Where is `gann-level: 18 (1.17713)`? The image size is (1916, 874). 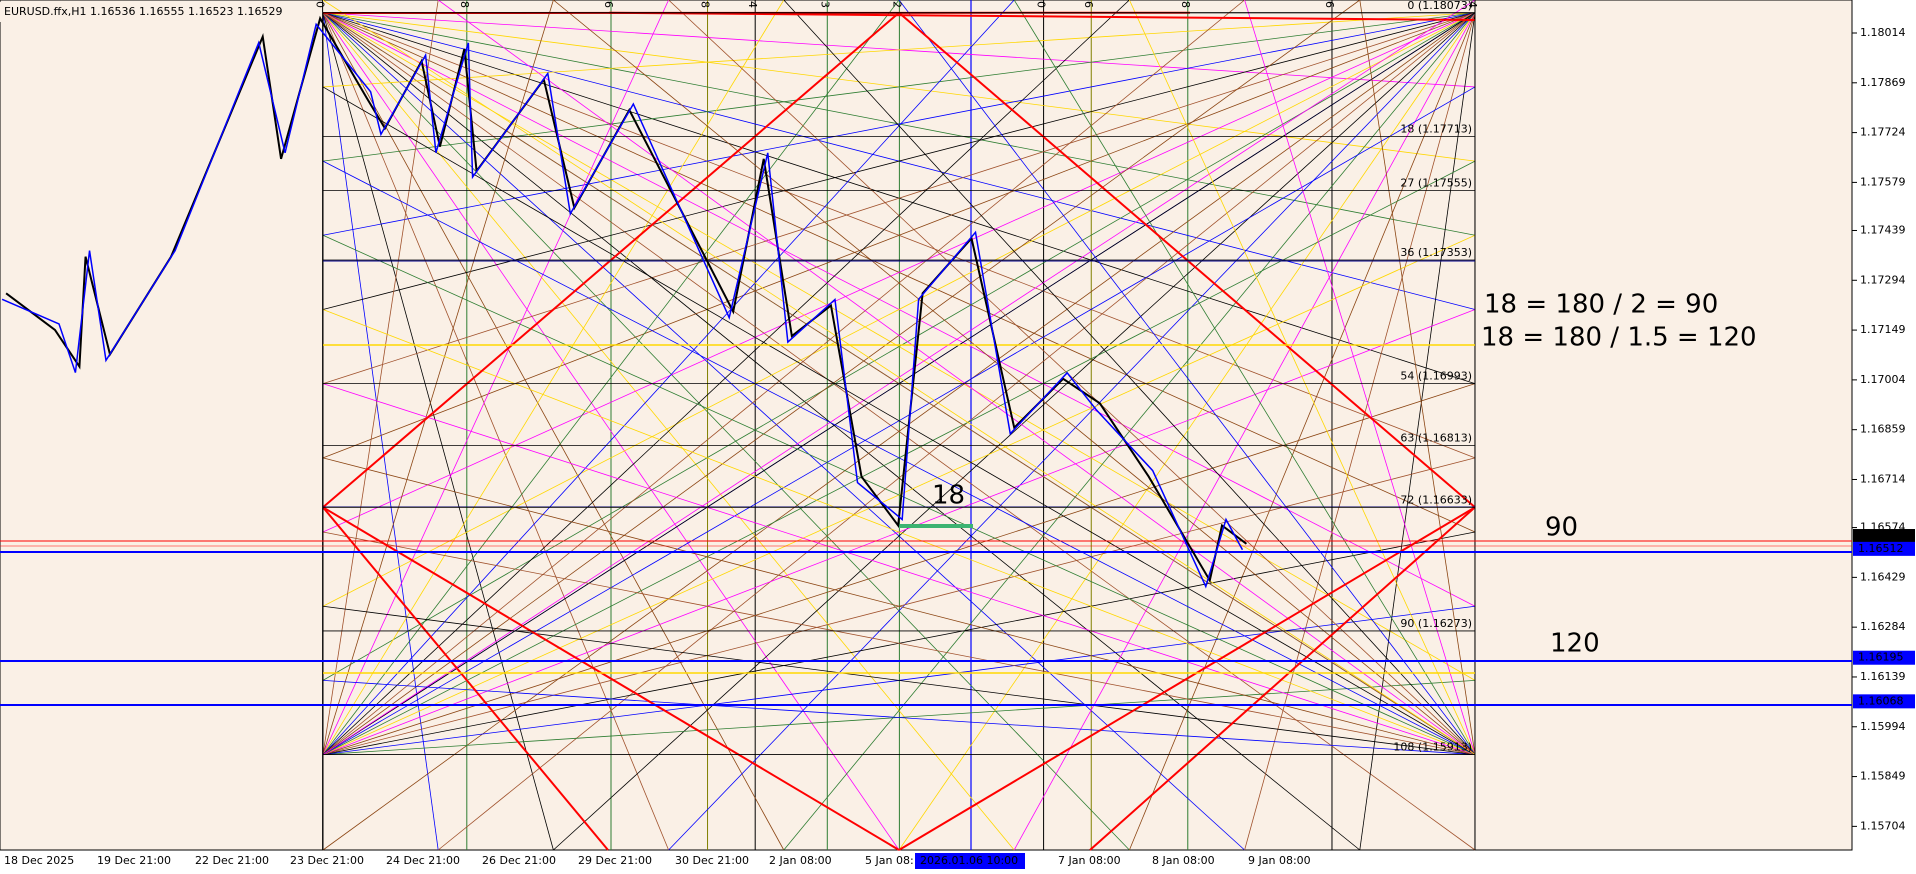 gann-level: 18 (1.17713) is located at coordinates (1436, 128).